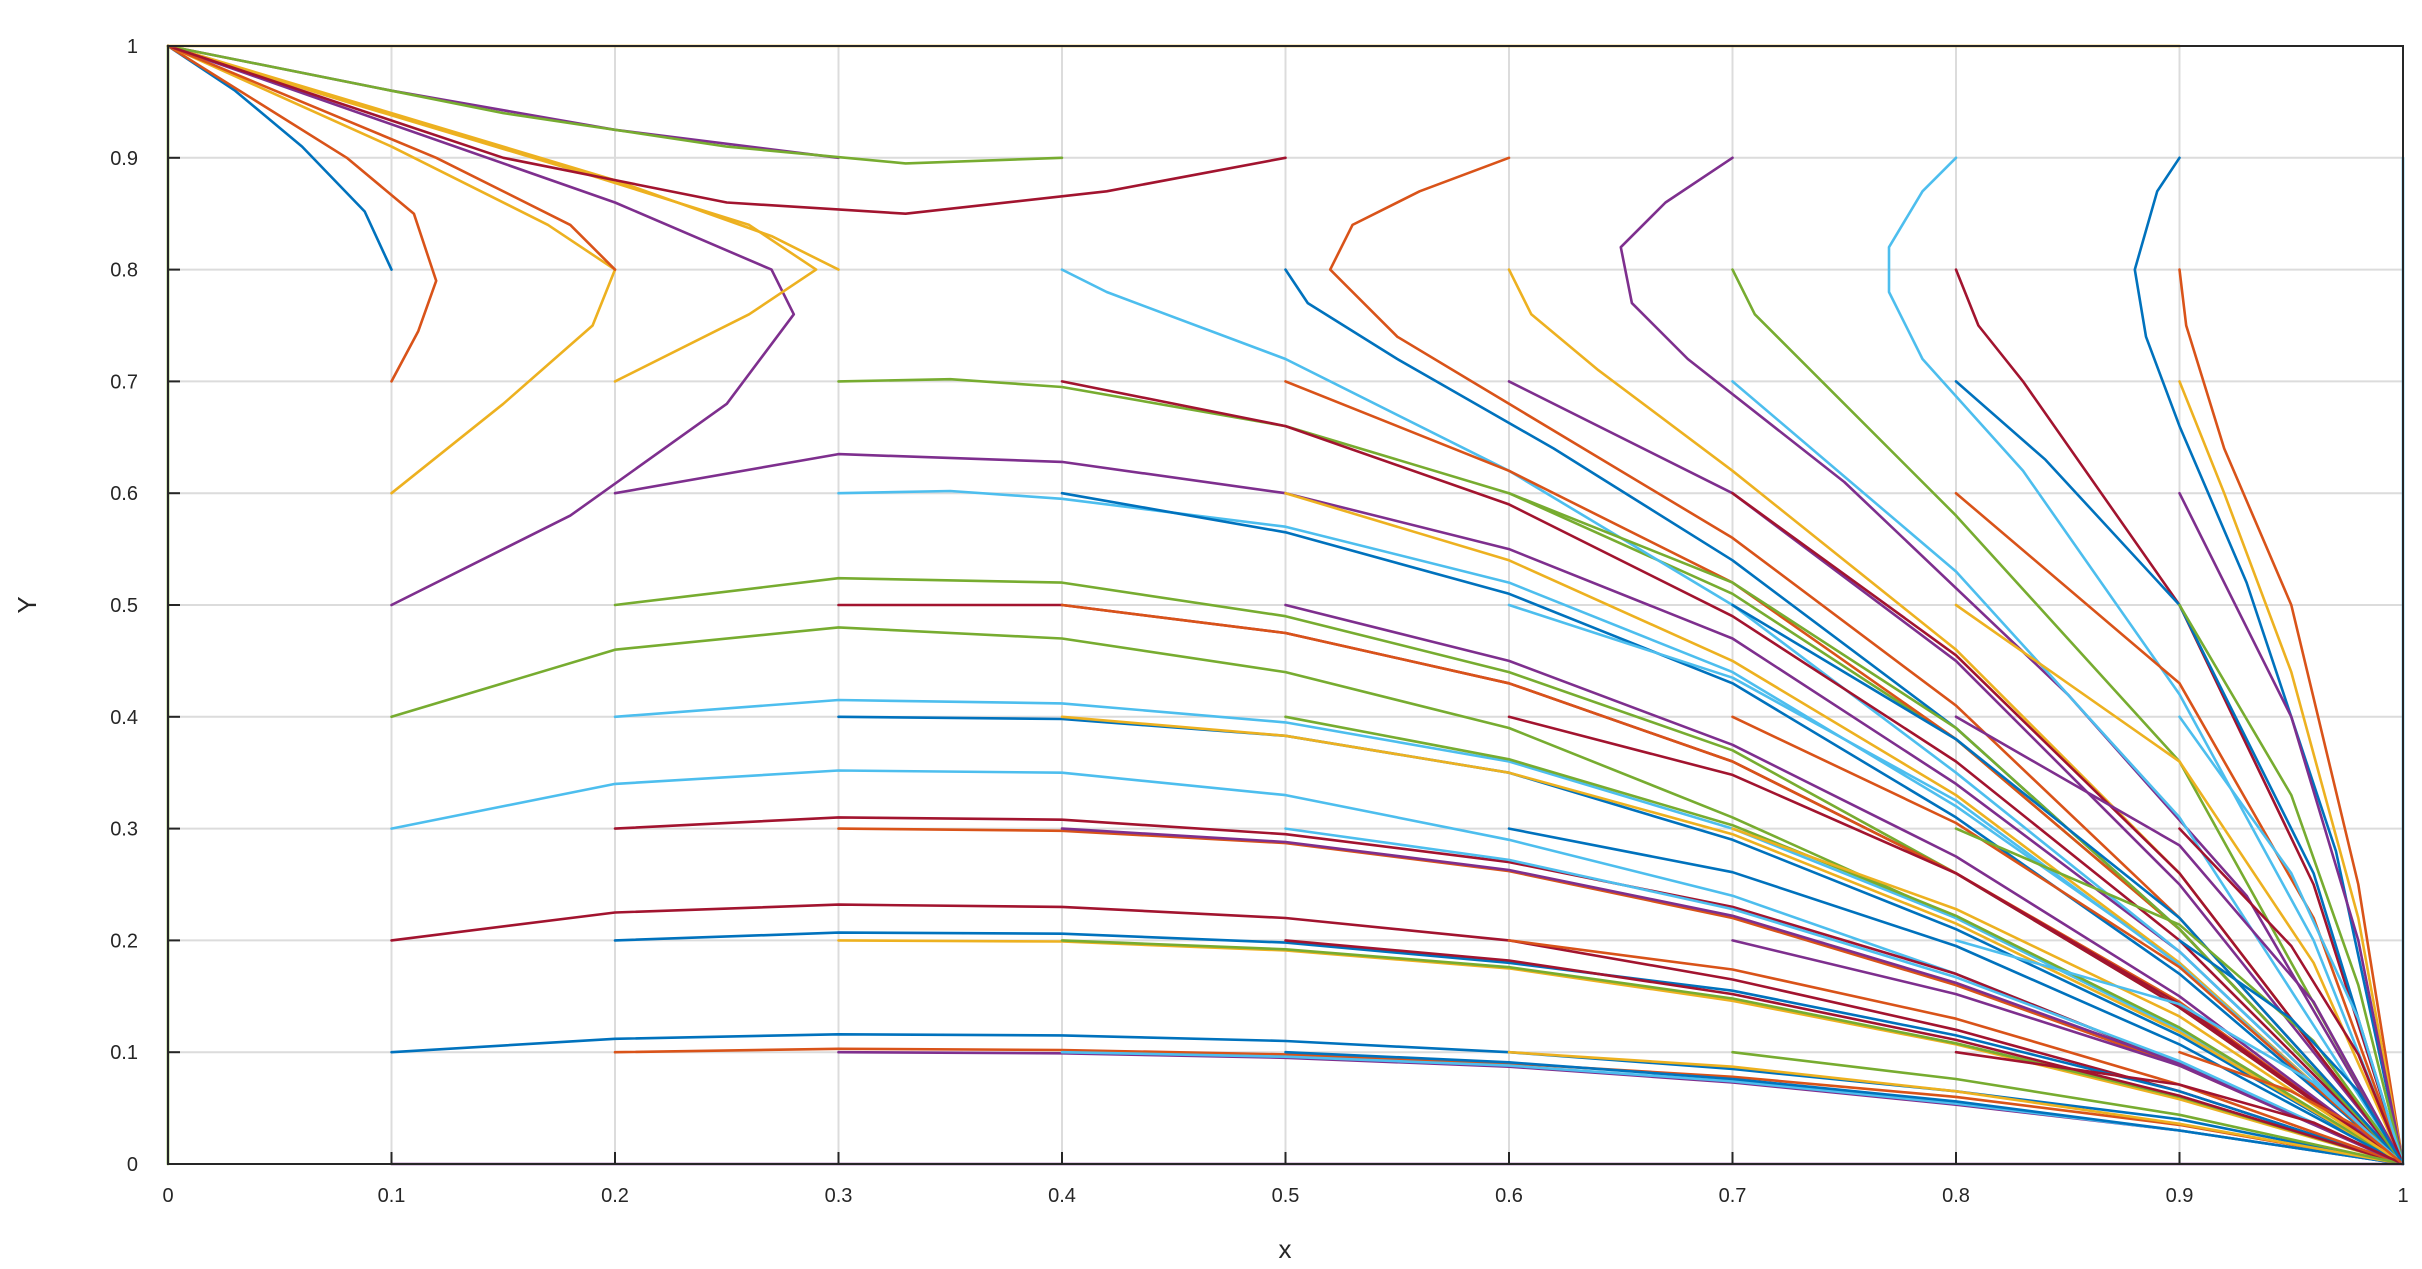 This screenshot has height=1269, width=2422. Describe the element at coordinates (124, 606) in the screenshot. I see `y-tick-label-5: 0.5` at that location.